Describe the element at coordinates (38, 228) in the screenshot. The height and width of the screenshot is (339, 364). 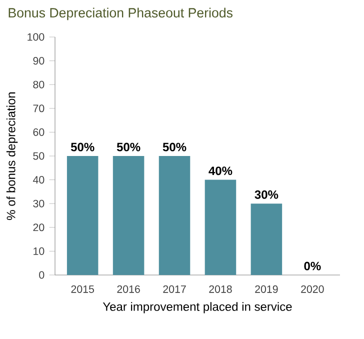
I see `y-tick-label: 20` at that location.